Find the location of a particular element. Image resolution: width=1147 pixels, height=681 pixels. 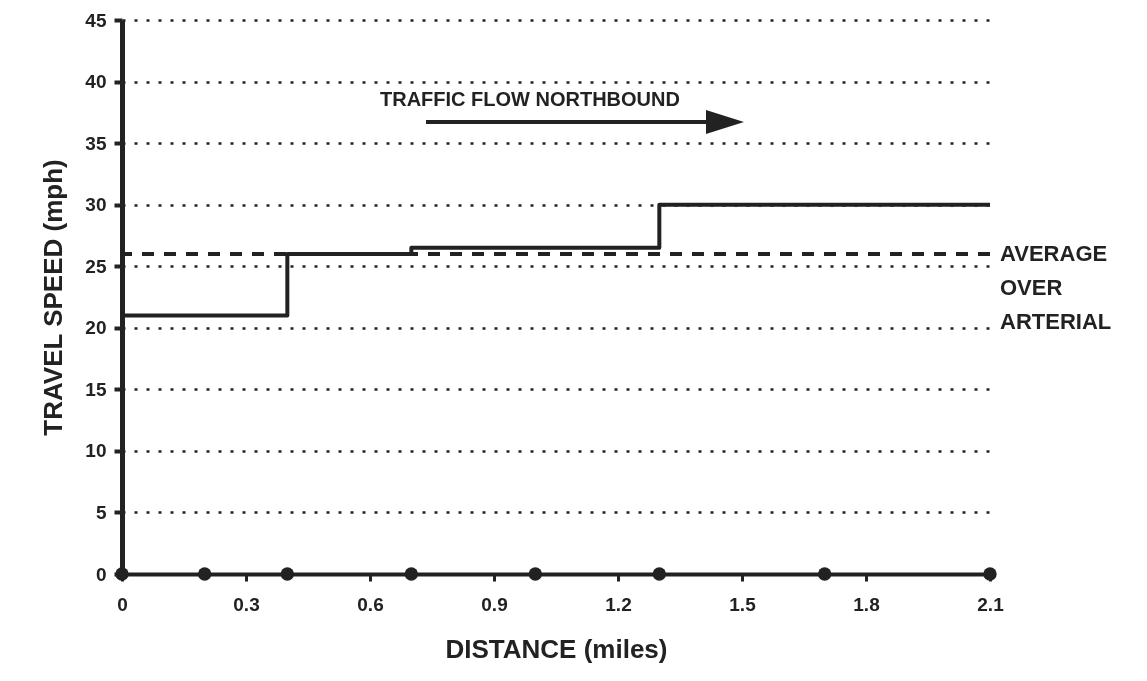

y-tick-label: 15 is located at coordinates (96, 389).